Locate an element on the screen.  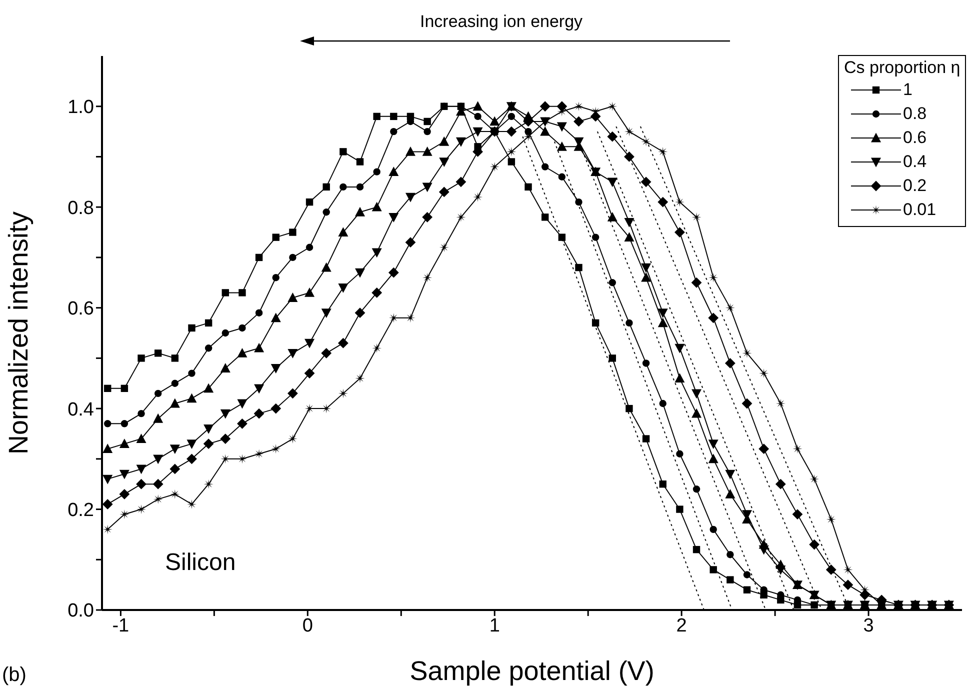
x-tick-label: 1 is located at coordinates (494, 625).